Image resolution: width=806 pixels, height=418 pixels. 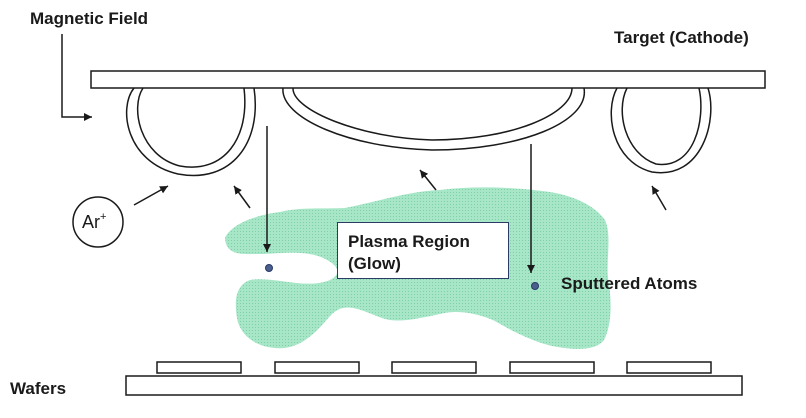 What do you see at coordinates (89, 18) in the screenshot?
I see `magnetic-field-label: Magnetic Field` at bounding box center [89, 18].